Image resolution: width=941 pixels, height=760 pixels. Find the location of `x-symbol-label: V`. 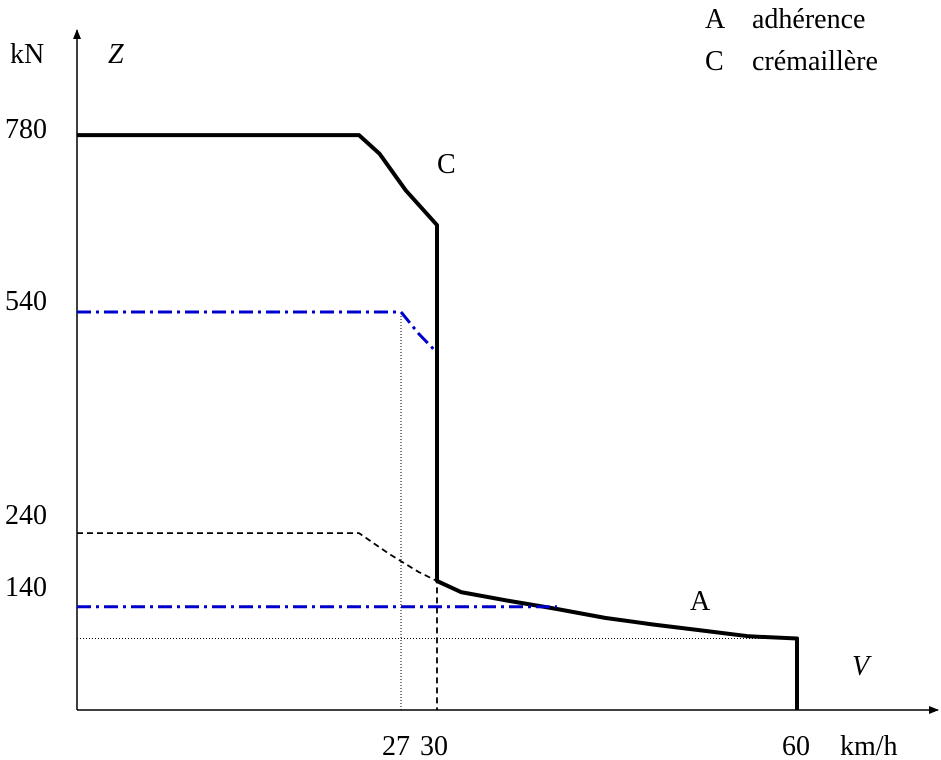

x-symbol-label: V is located at coordinates (862, 666).